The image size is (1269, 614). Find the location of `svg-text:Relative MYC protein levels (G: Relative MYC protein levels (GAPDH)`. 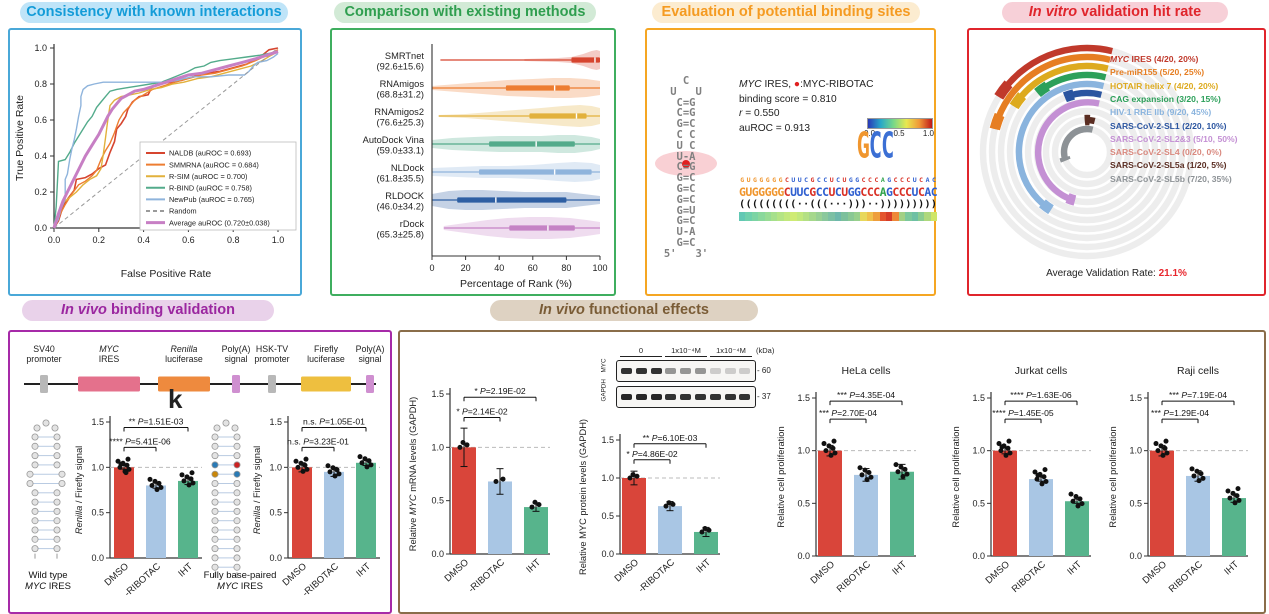

svg-text:Relative MYC protein levels (G: Relative MYC protein levels (GAPDH) is located at coordinates (583, 497).